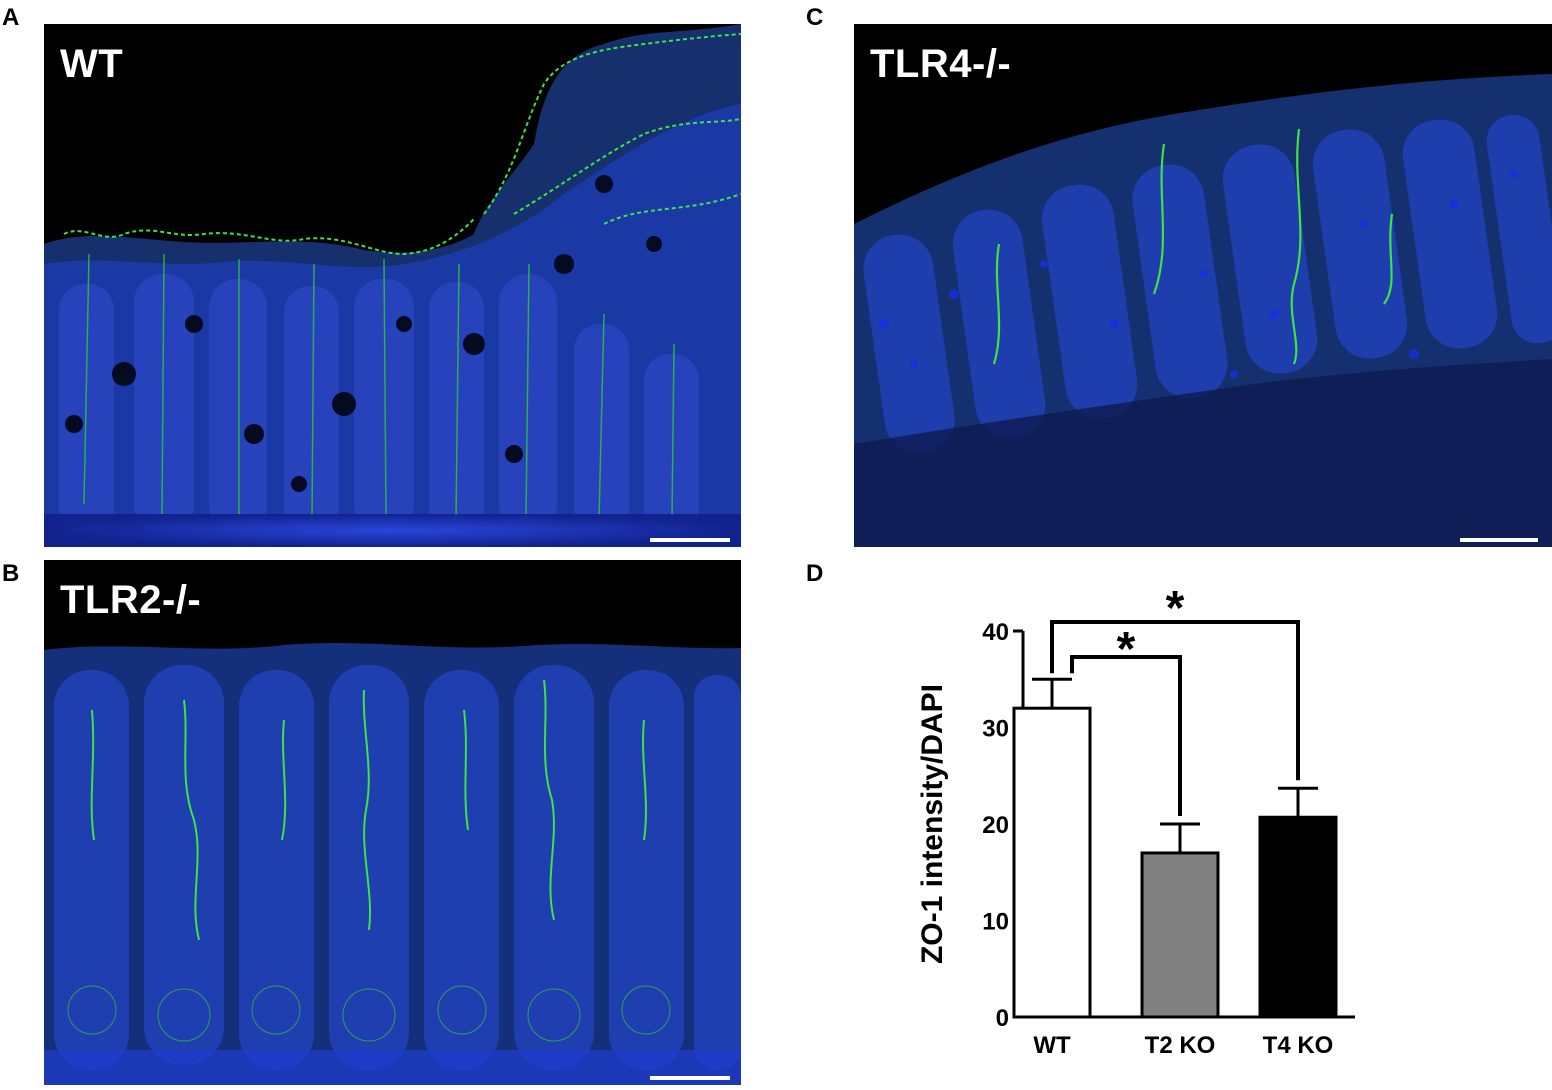 This screenshot has height=1090, width=1552. Describe the element at coordinates (92, 64) in the screenshot. I see `micrograph-wt-label: WT` at that location.